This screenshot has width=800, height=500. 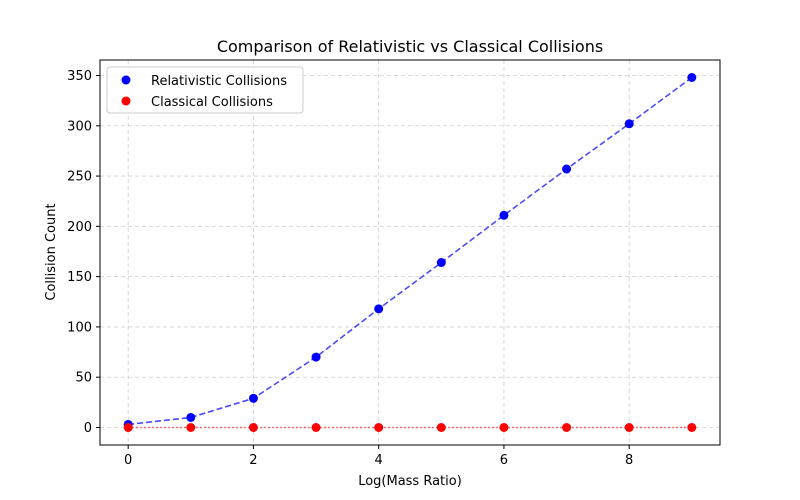 What do you see at coordinates (504, 460) in the screenshot?
I see `x-tick-label: 6` at bounding box center [504, 460].